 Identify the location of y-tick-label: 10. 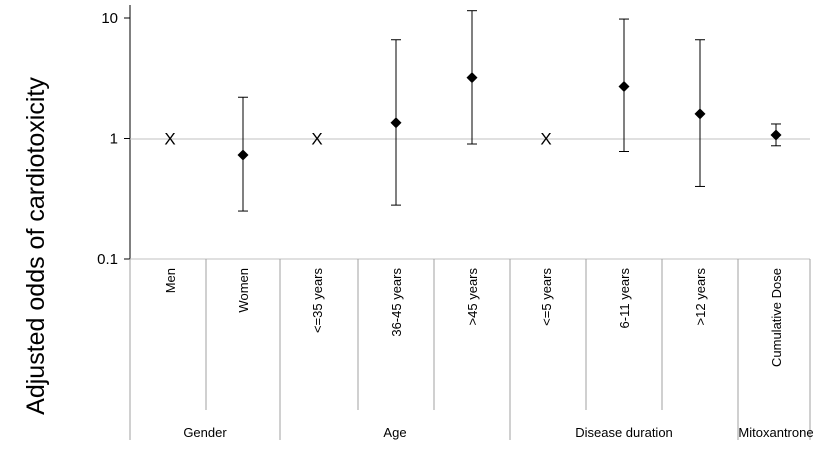
(109, 18).